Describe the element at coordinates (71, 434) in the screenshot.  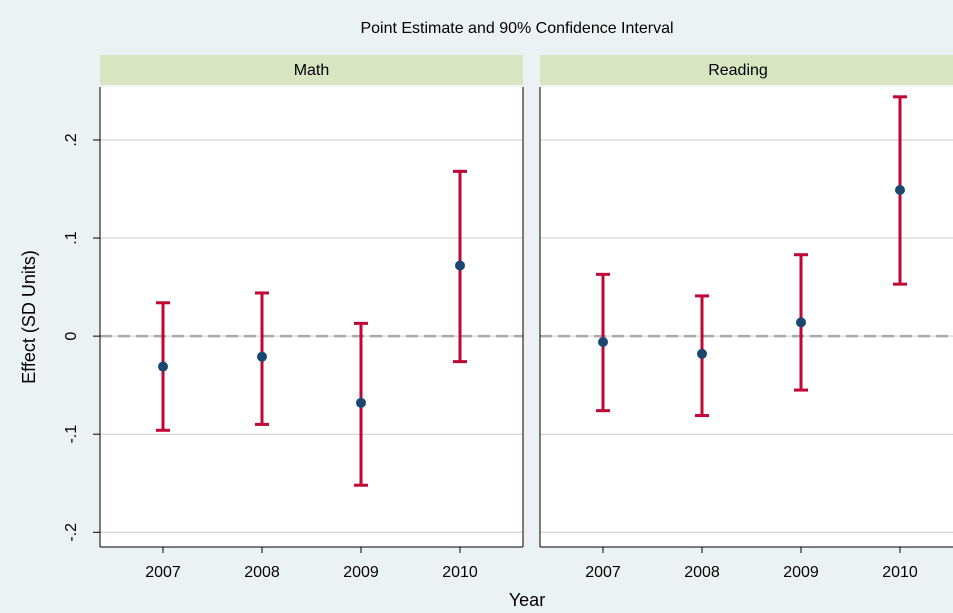
I see `y-tick-label: -.1` at that location.